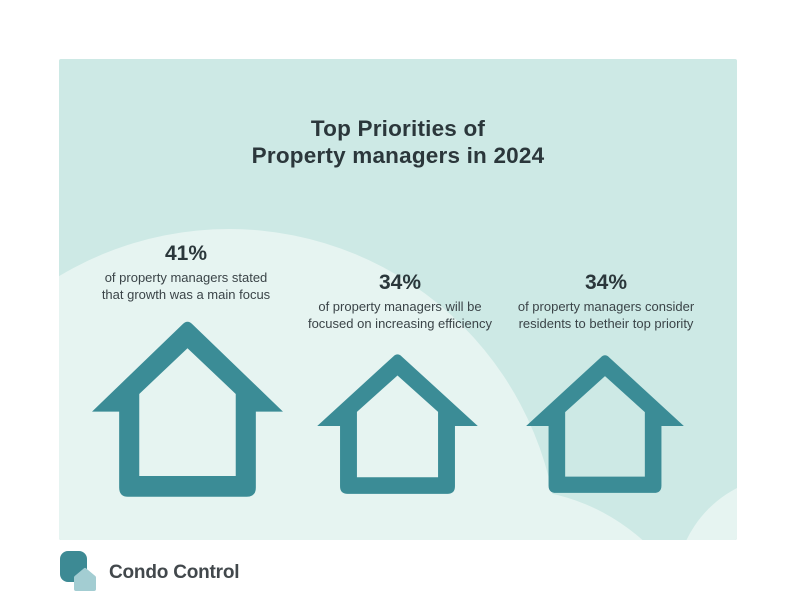 This screenshot has height=600, width=800. What do you see at coordinates (174, 572) in the screenshot?
I see `brand-name: Condo Control` at bounding box center [174, 572].